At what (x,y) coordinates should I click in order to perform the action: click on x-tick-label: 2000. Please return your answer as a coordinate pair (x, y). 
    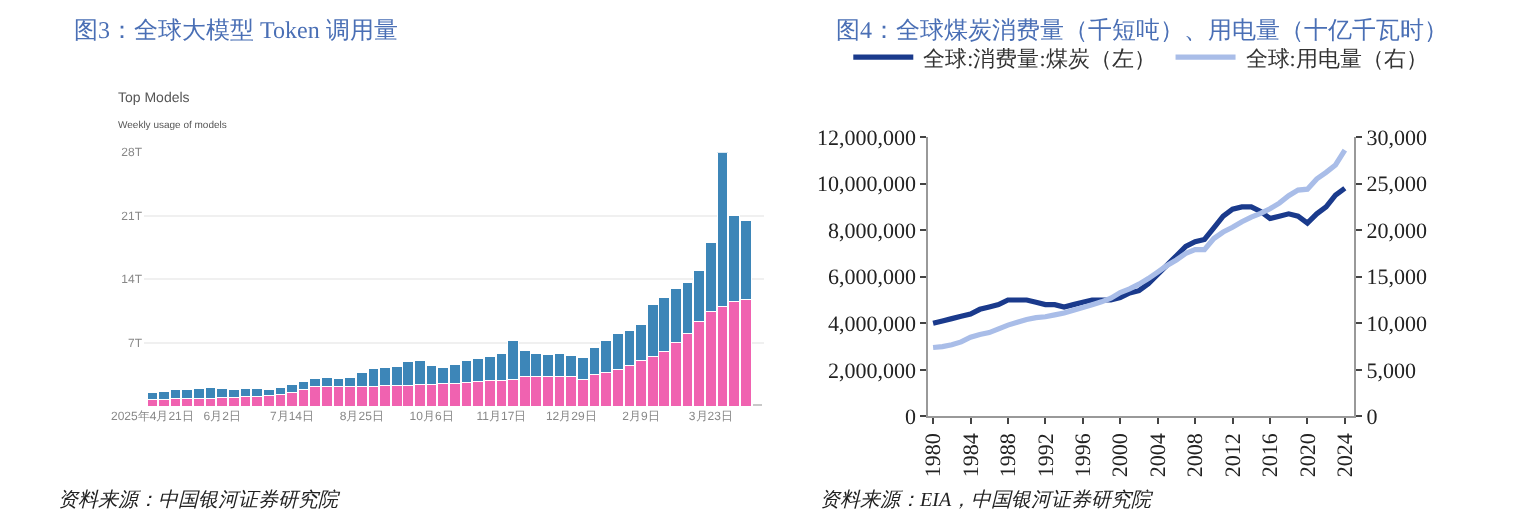
    Looking at the image, I should click on (1121, 455).